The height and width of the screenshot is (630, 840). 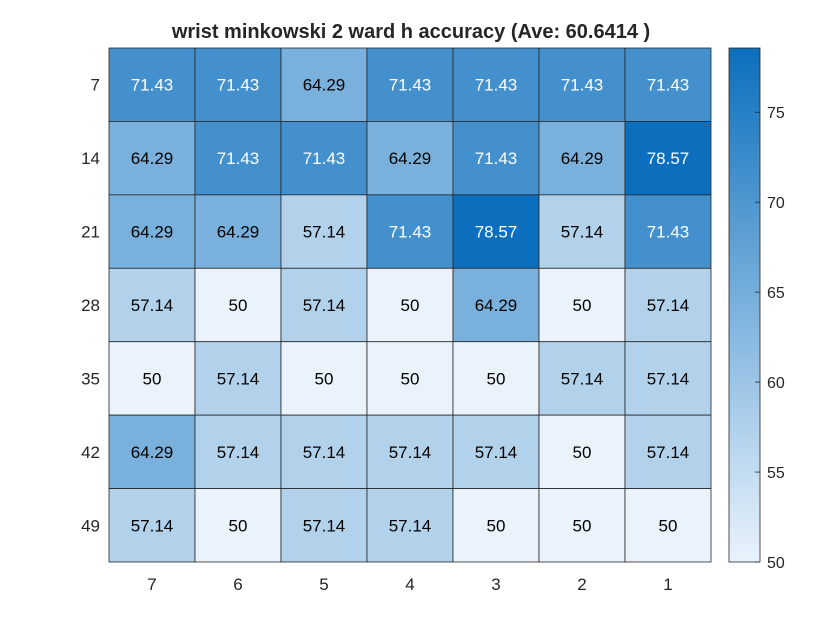 What do you see at coordinates (744, 305) in the screenshot?
I see `colorbar-gradient` at bounding box center [744, 305].